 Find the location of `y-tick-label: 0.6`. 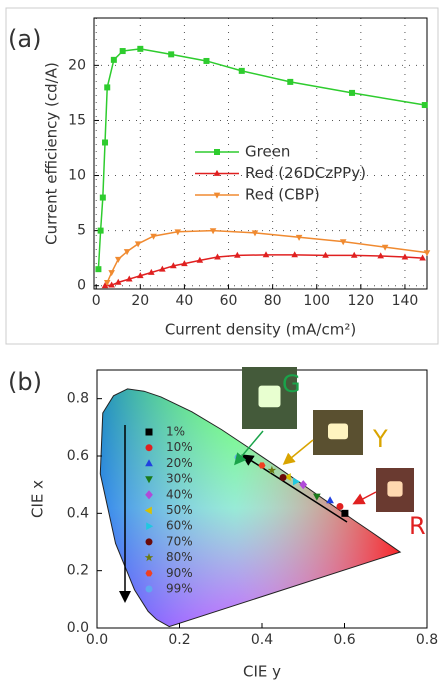

y-tick-label: 0.6 is located at coordinates (78, 456).